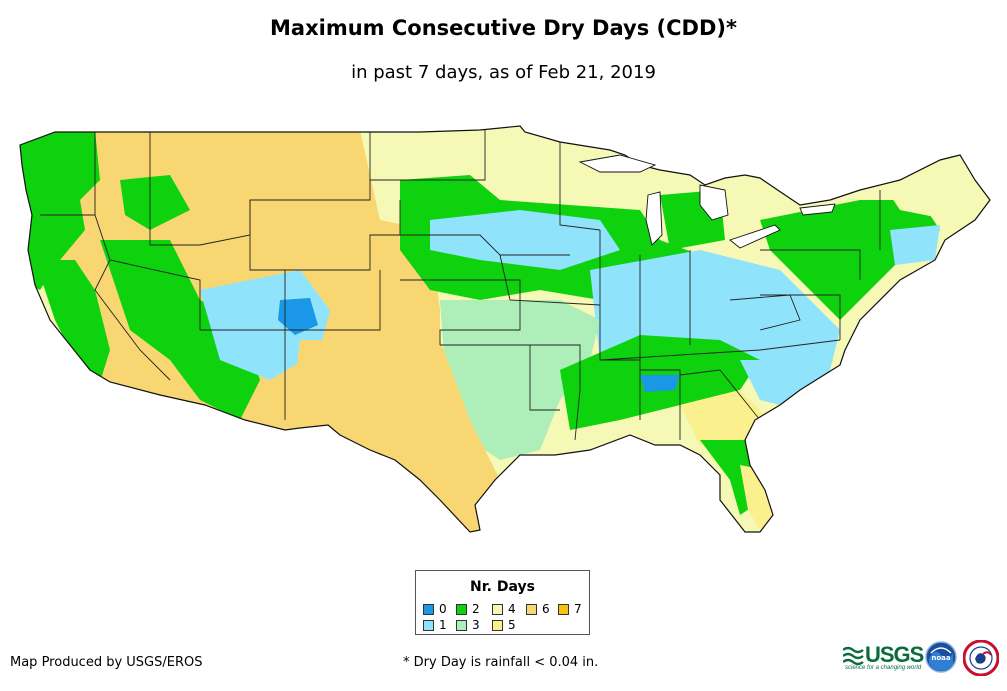 Image resolution: width=1007 pixels, height=691 pixels. I want to click on legend-label: 1, so click(443, 625).